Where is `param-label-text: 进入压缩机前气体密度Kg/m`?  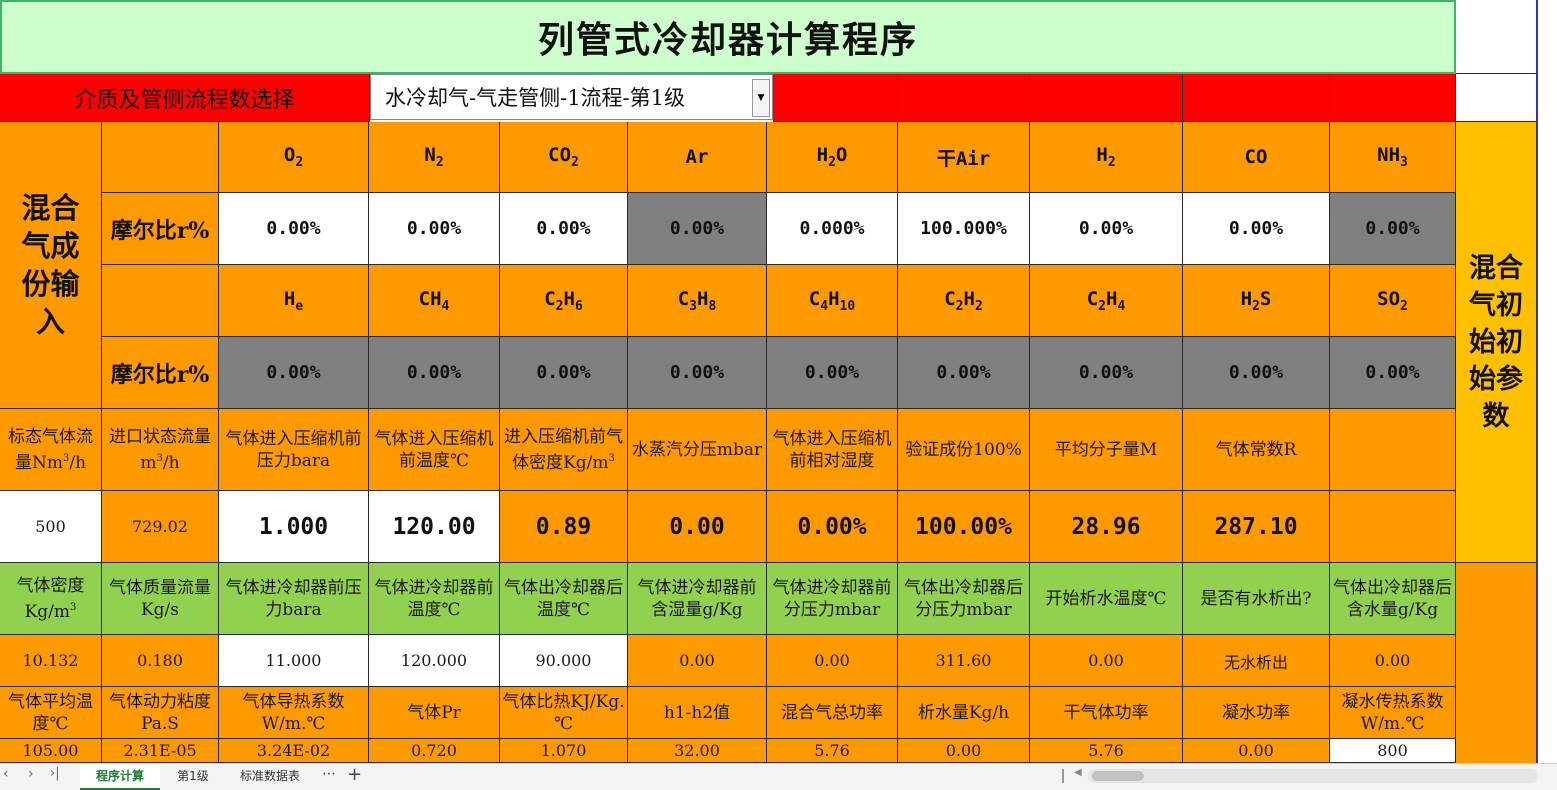
param-label-text: 进入压缩机前气体密度Kg/m is located at coordinates (563, 449).